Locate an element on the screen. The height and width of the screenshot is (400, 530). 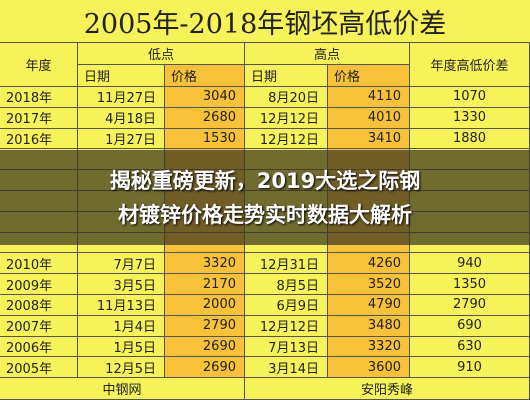
table-cell: 1330 is located at coordinates (470, 118).